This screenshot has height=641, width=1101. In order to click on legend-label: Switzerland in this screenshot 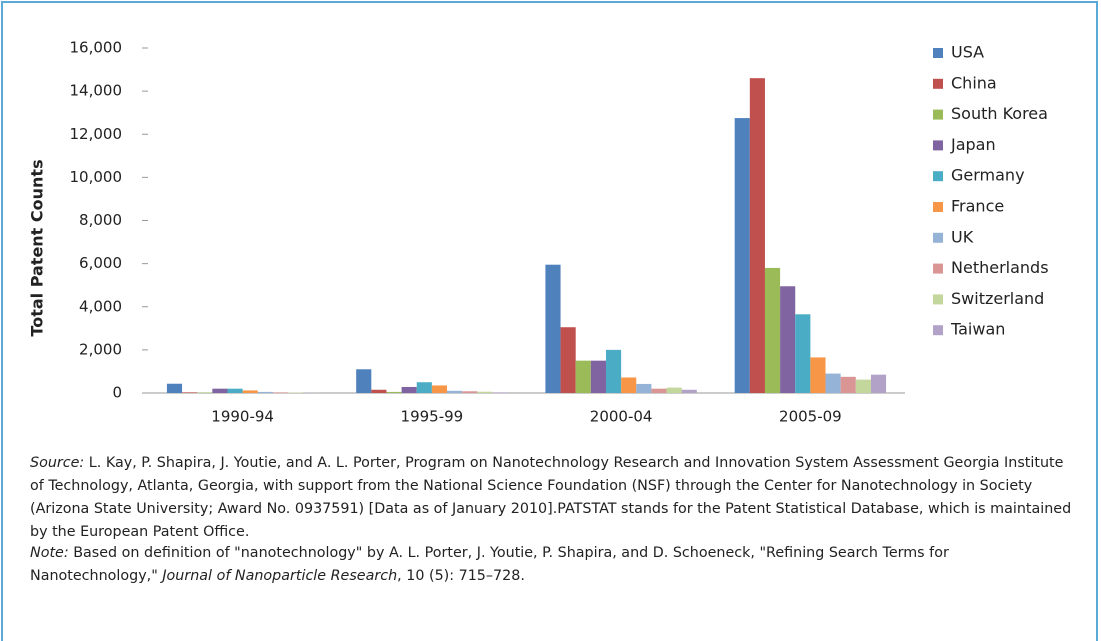, I will do `click(997, 298)`.